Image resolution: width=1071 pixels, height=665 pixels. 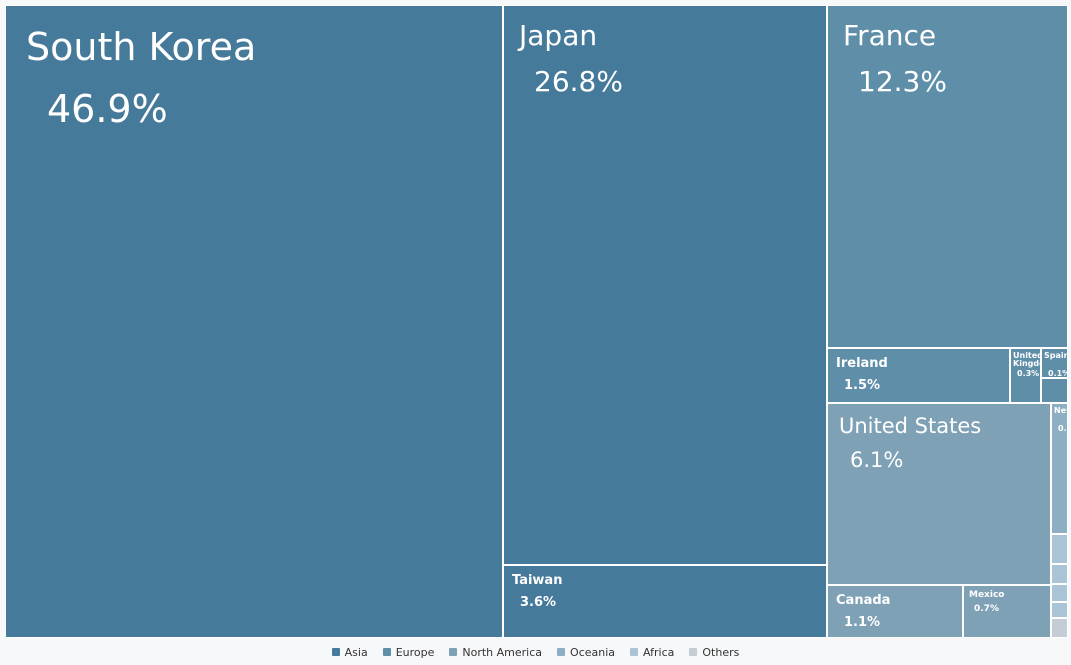 I want to click on tile-label: South Korea, so click(x=141, y=47).